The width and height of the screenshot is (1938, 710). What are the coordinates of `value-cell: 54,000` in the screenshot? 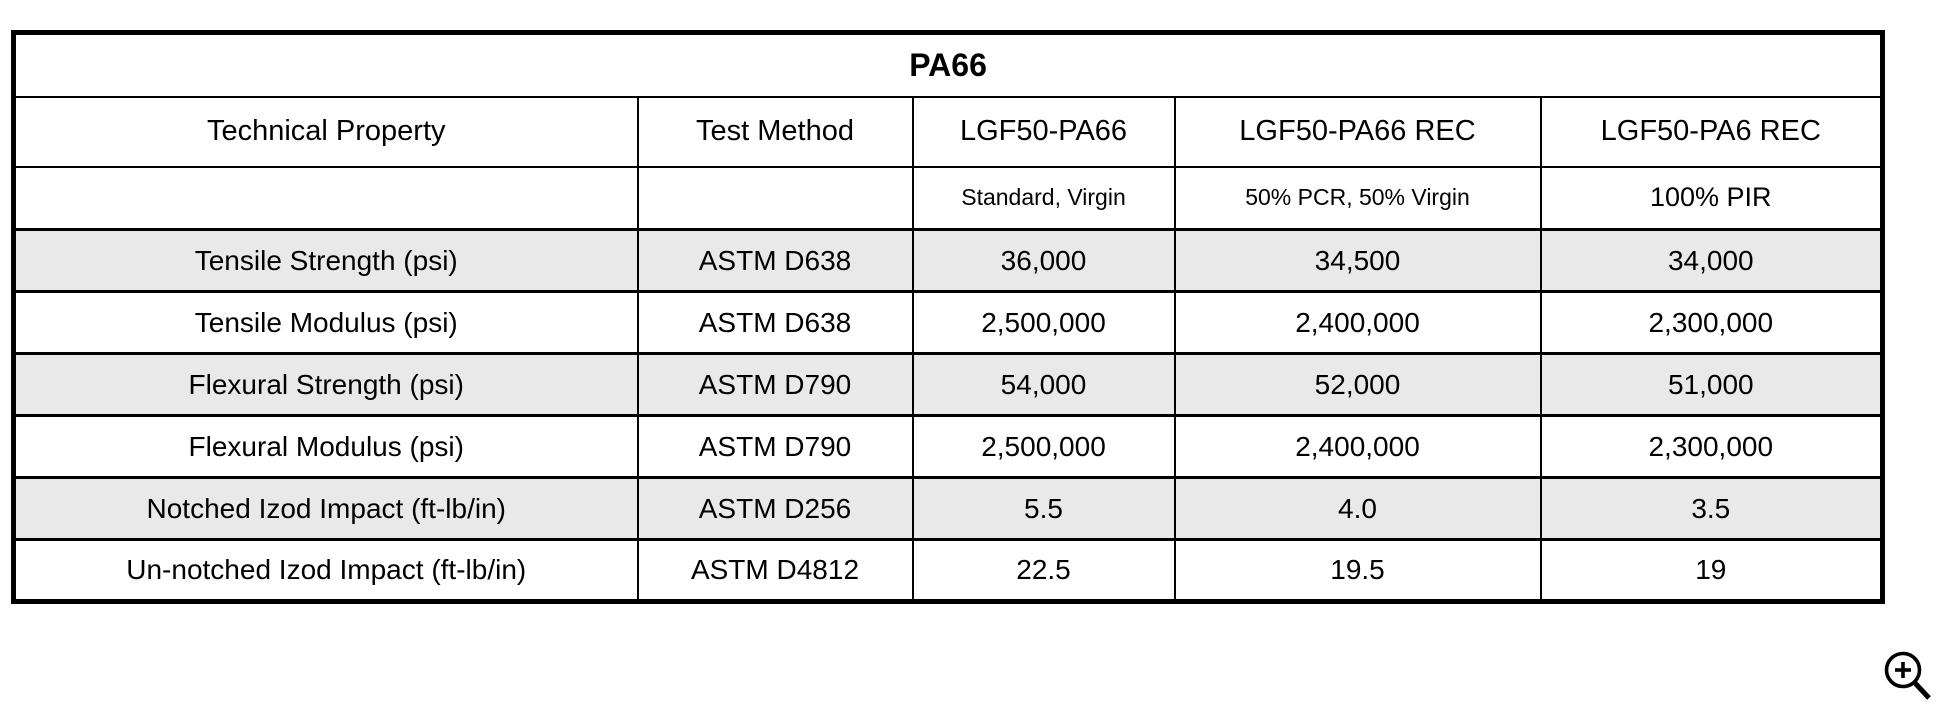 It's located at (1043, 384).